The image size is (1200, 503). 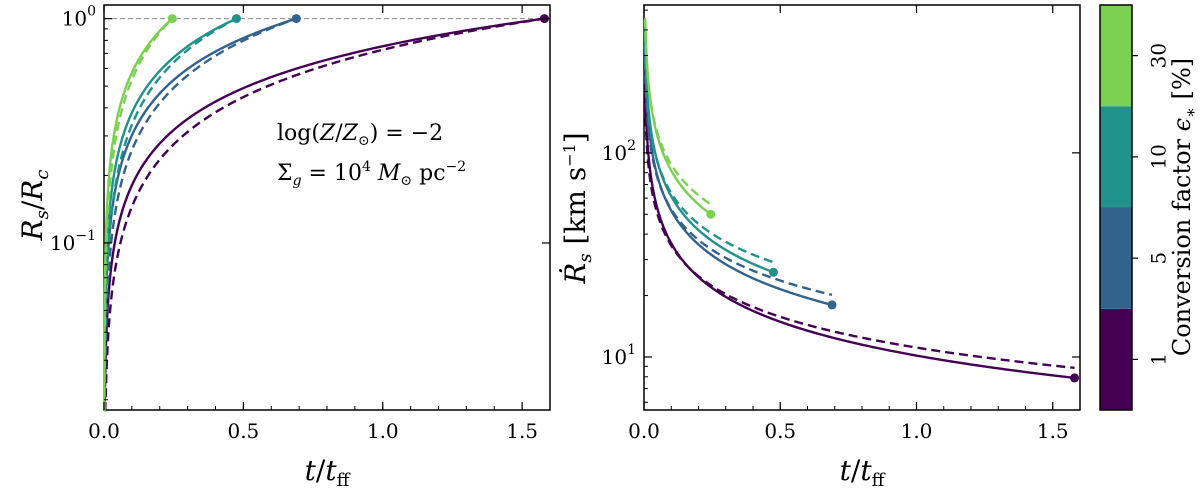 I want to click on colorbar: 1 5 10 30 Conversion factor ϵ∗ [%], so click(x=1149, y=207).